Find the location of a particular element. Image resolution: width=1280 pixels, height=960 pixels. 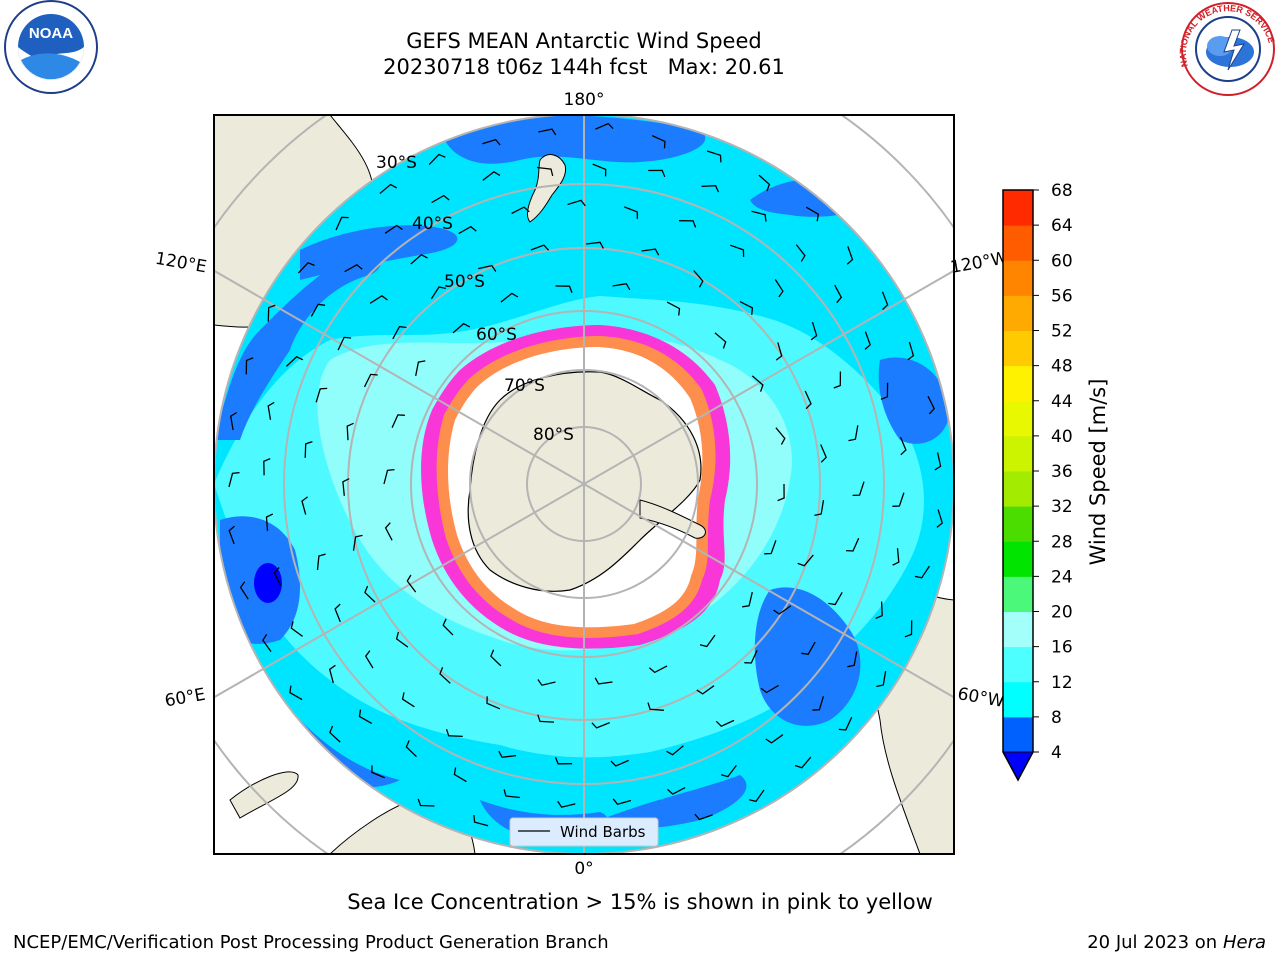

lat-label-60: 60°S is located at coordinates (496, 335).